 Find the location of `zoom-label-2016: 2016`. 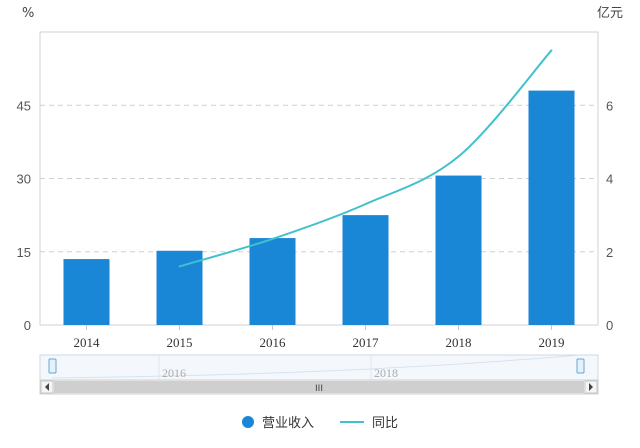

zoom-label-2016: 2016 is located at coordinates (174, 373).